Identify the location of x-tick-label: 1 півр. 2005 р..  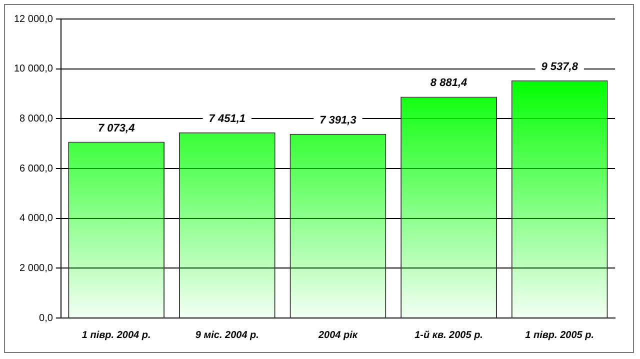
(559, 335).